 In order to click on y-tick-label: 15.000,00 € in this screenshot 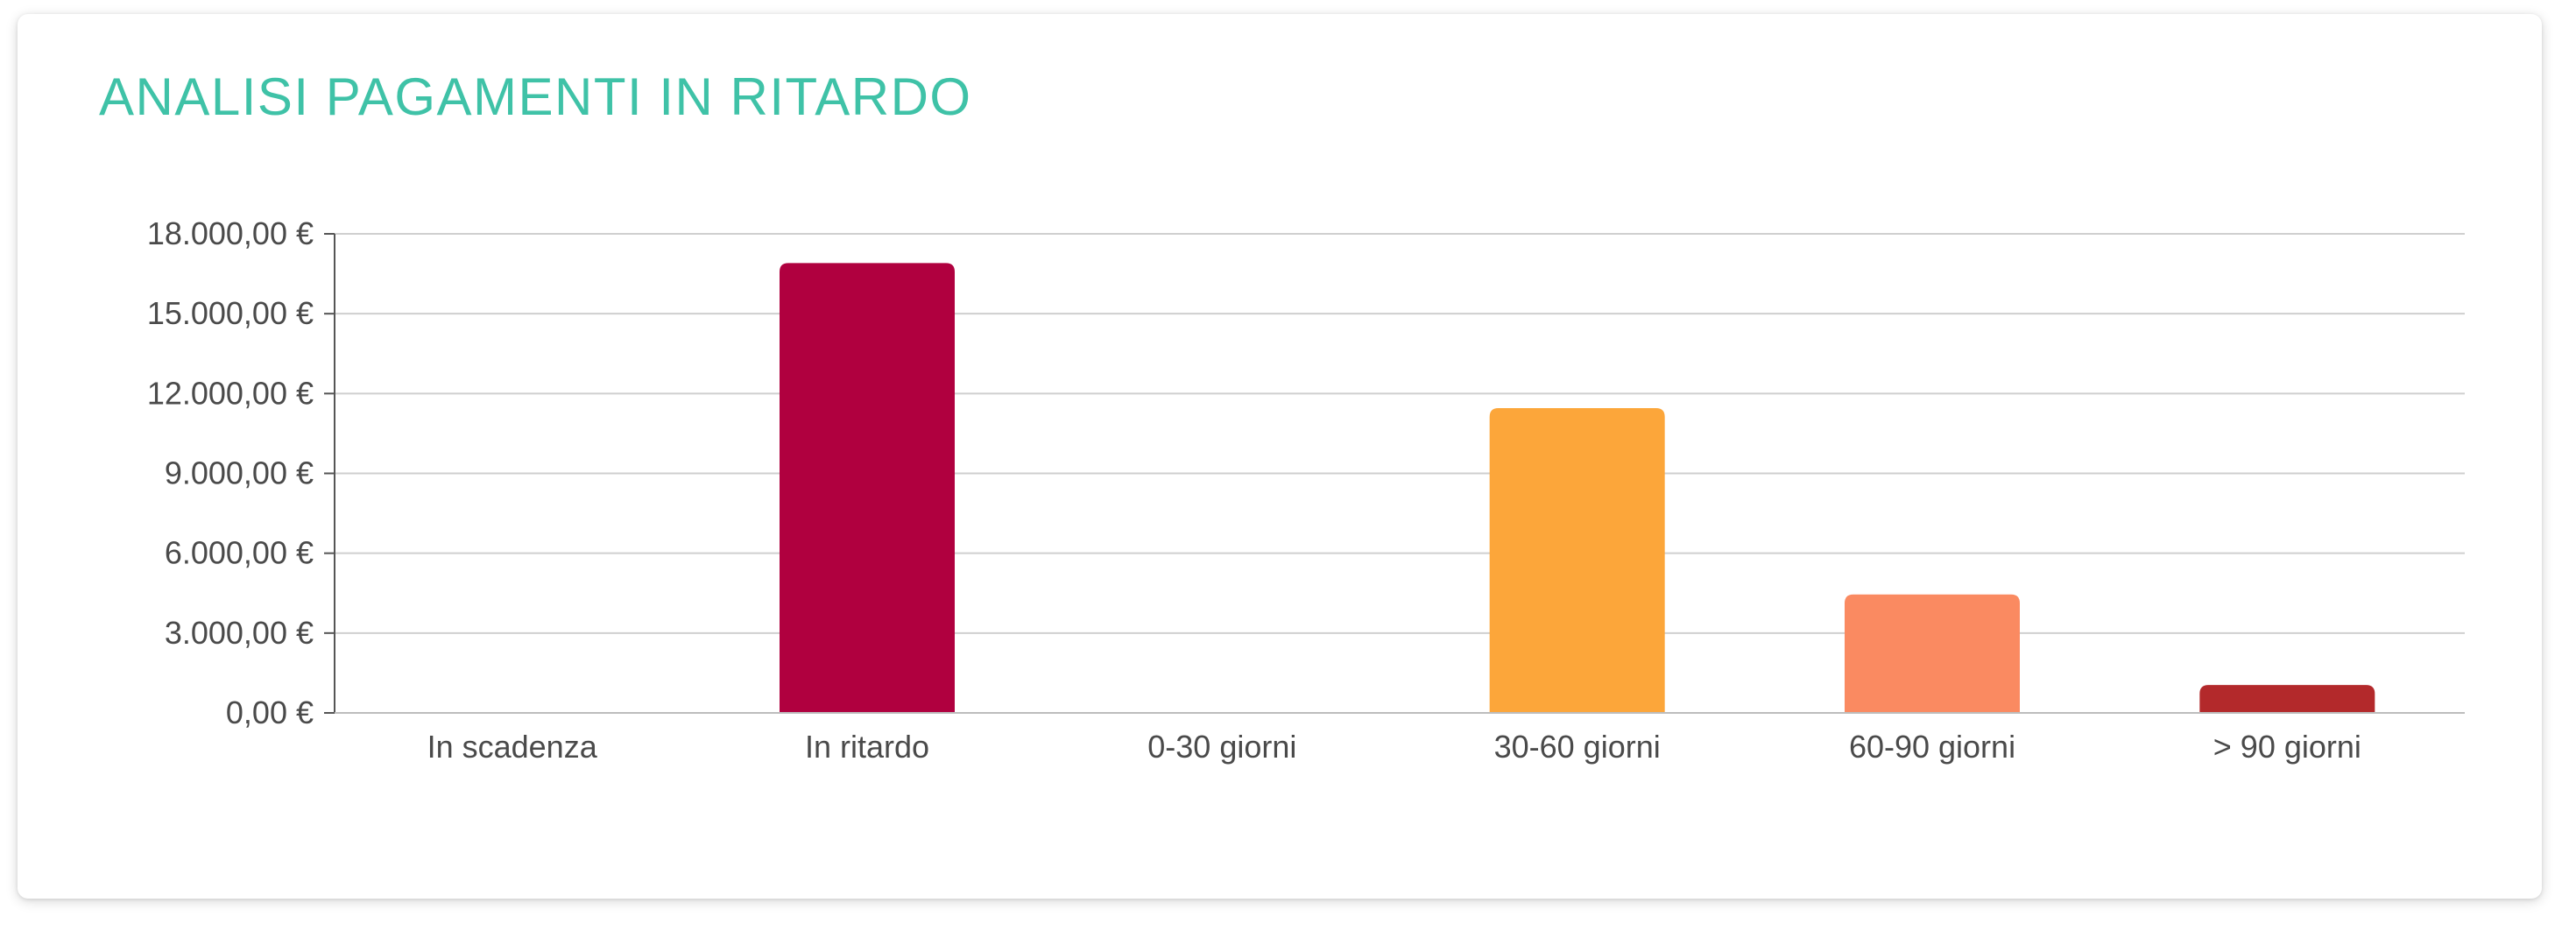, I will do `click(230, 313)`.